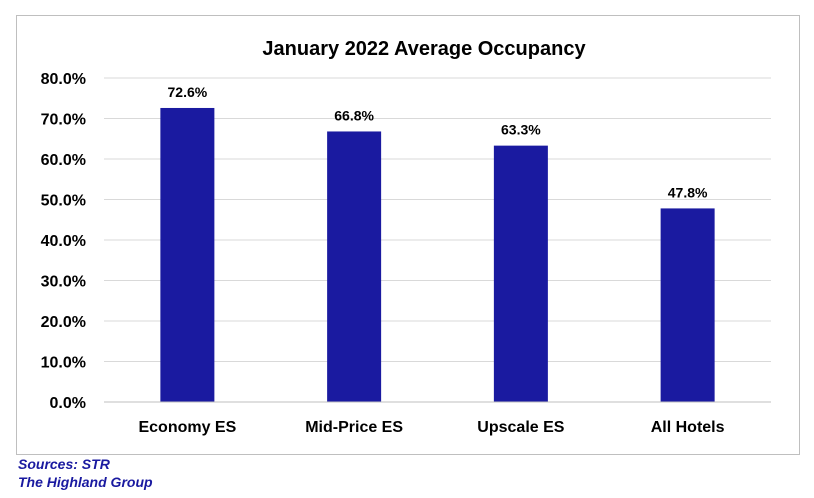  Describe the element at coordinates (64, 464) in the screenshot. I see `source-line-1: Sources: STR` at that location.